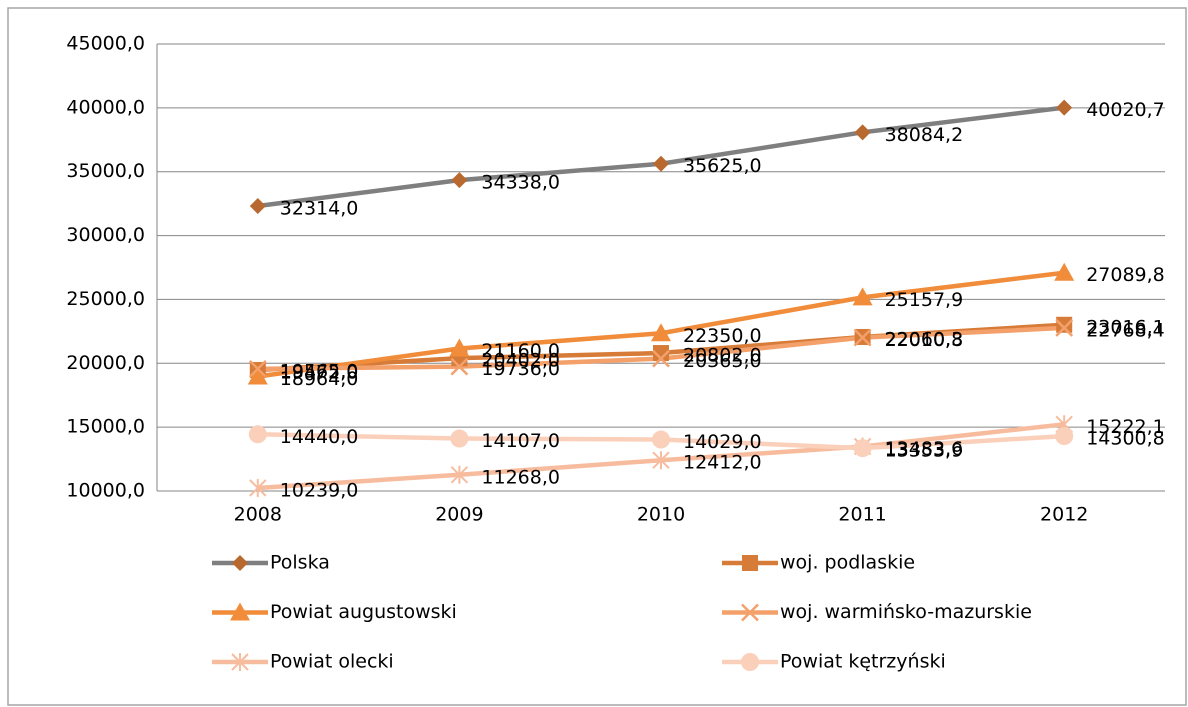 The image size is (1188, 707). I want to click on data-label: 22010,8, so click(924, 340).